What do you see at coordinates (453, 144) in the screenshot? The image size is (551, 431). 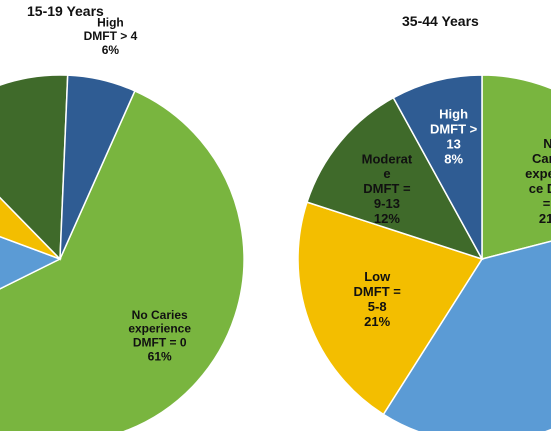 I see `pie-1-slice-4-label-line: 13` at bounding box center [453, 144].